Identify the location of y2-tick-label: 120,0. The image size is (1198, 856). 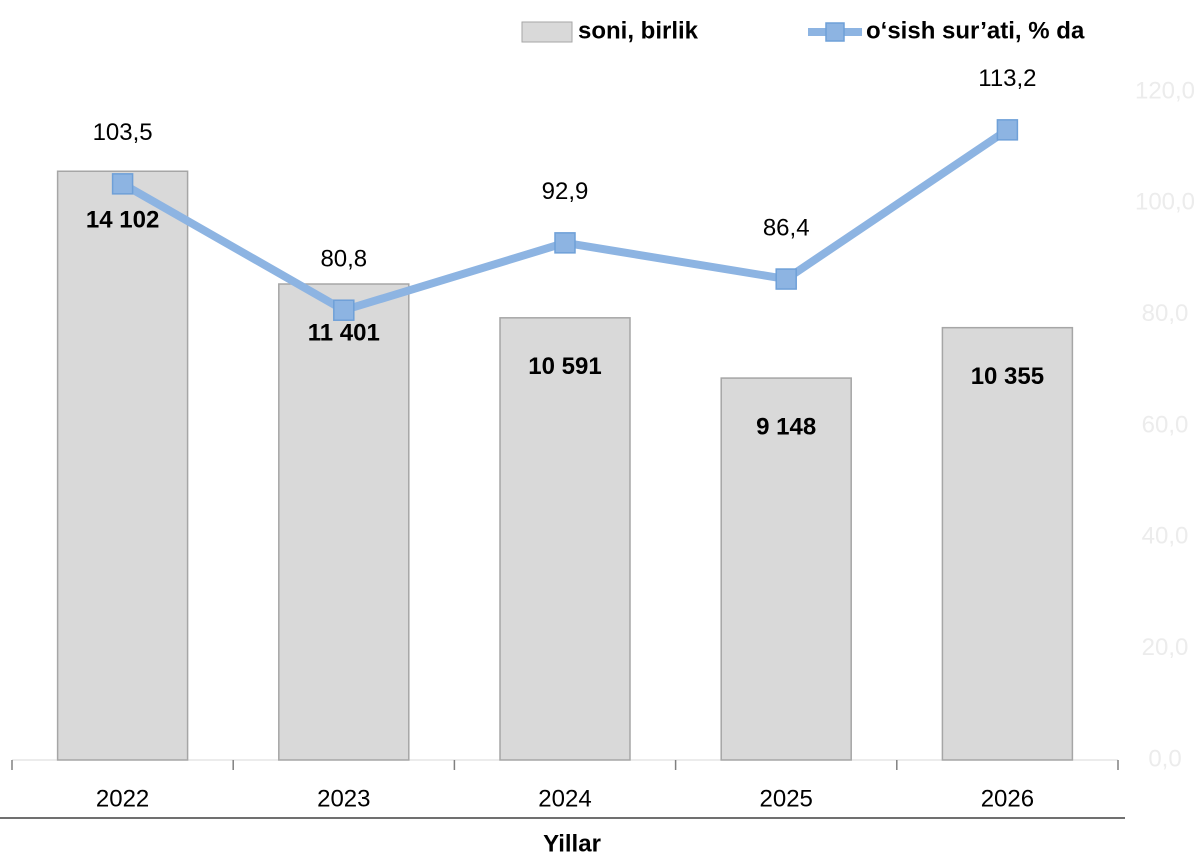
(1165, 90).